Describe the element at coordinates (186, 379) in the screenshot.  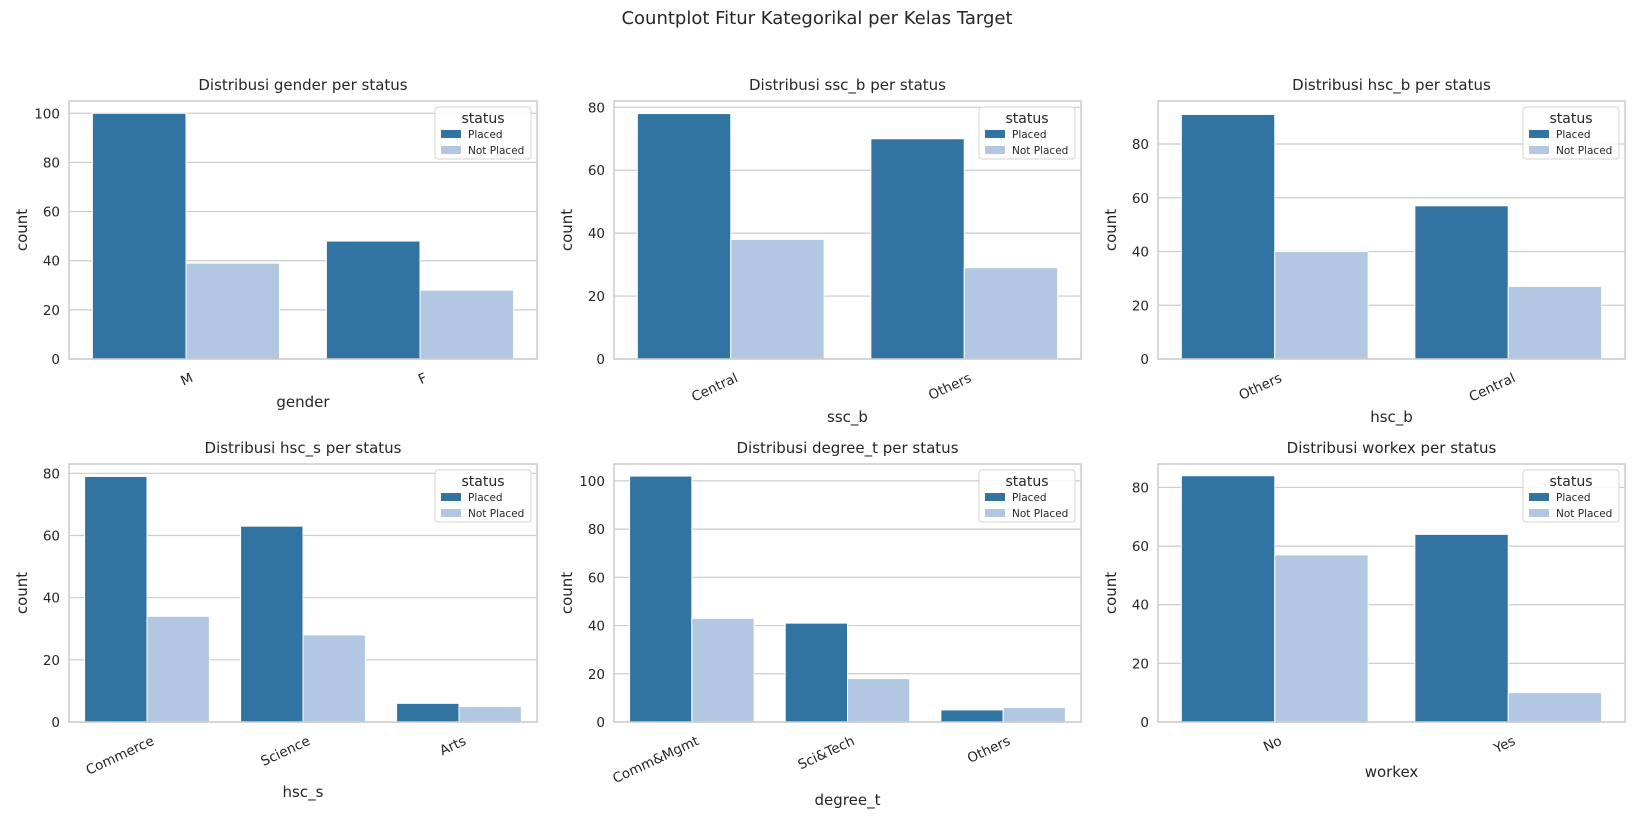
I see `x-tick-label: M` at that location.